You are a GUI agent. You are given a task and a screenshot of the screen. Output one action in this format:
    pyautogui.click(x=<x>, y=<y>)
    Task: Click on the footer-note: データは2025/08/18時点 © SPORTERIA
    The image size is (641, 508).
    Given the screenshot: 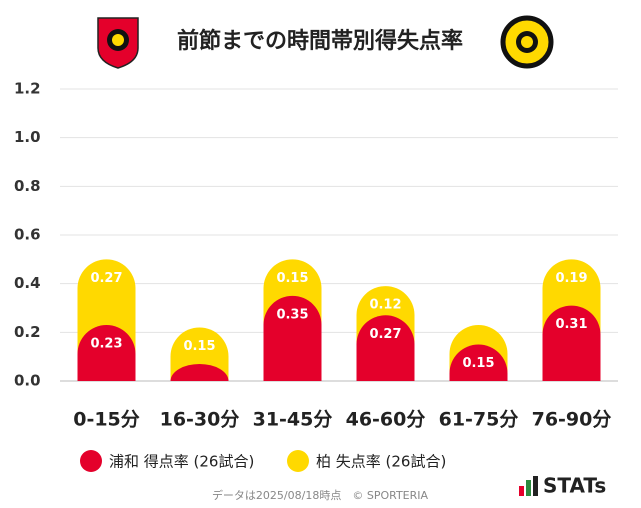 What is the action you would take?
    pyautogui.click(x=320, y=495)
    